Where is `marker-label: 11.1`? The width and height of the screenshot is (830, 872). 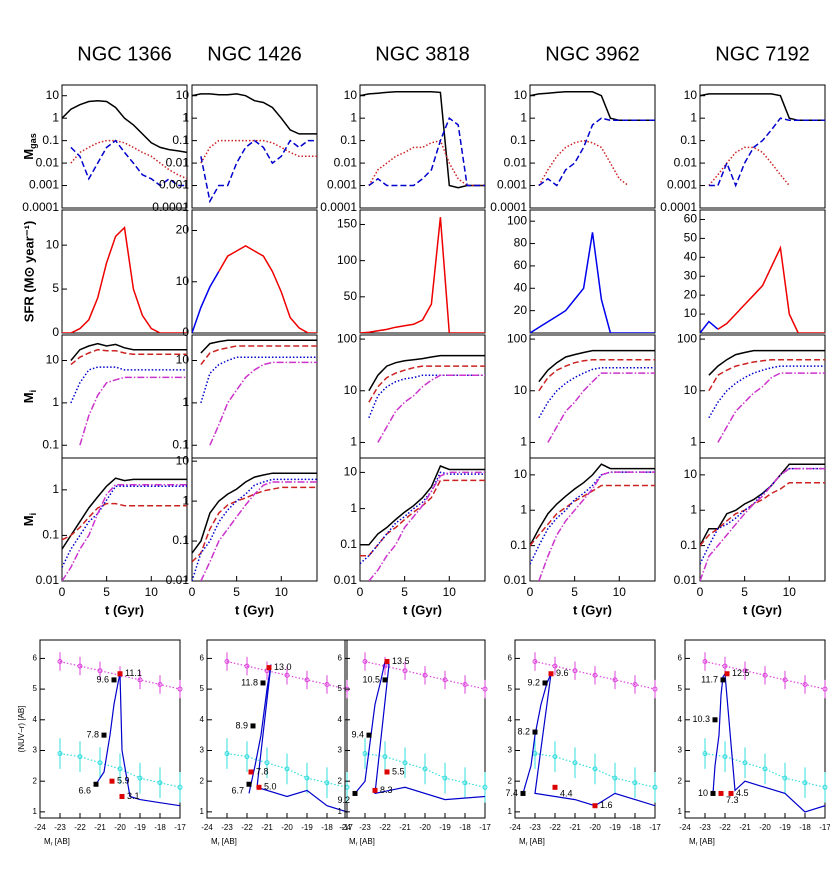
marker-label: 11.1 is located at coordinates (133, 673).